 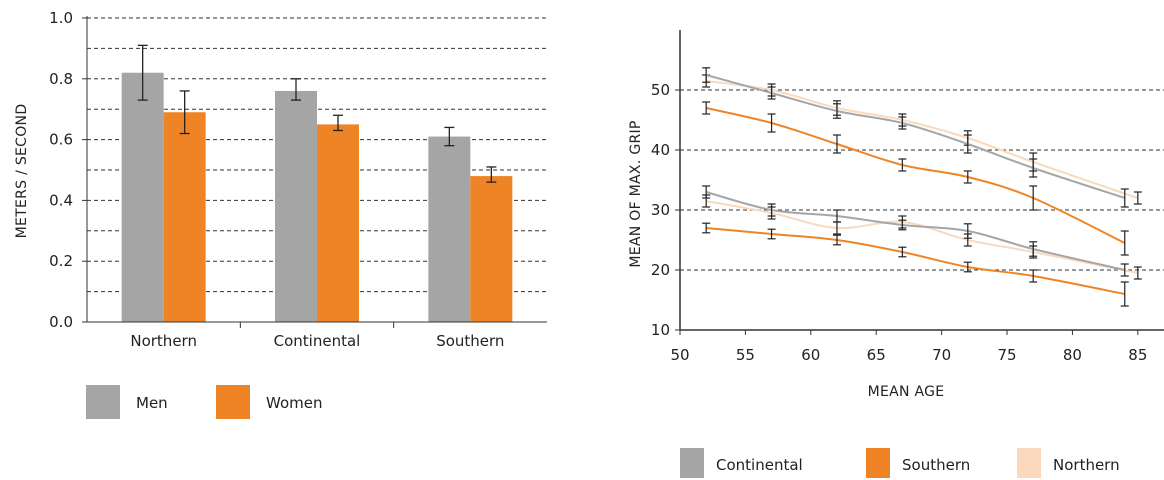 What do you see at coordinates (152, 403) in the screenshot?
I see `legend-label-men: Men` at bounding box center [152, 403].